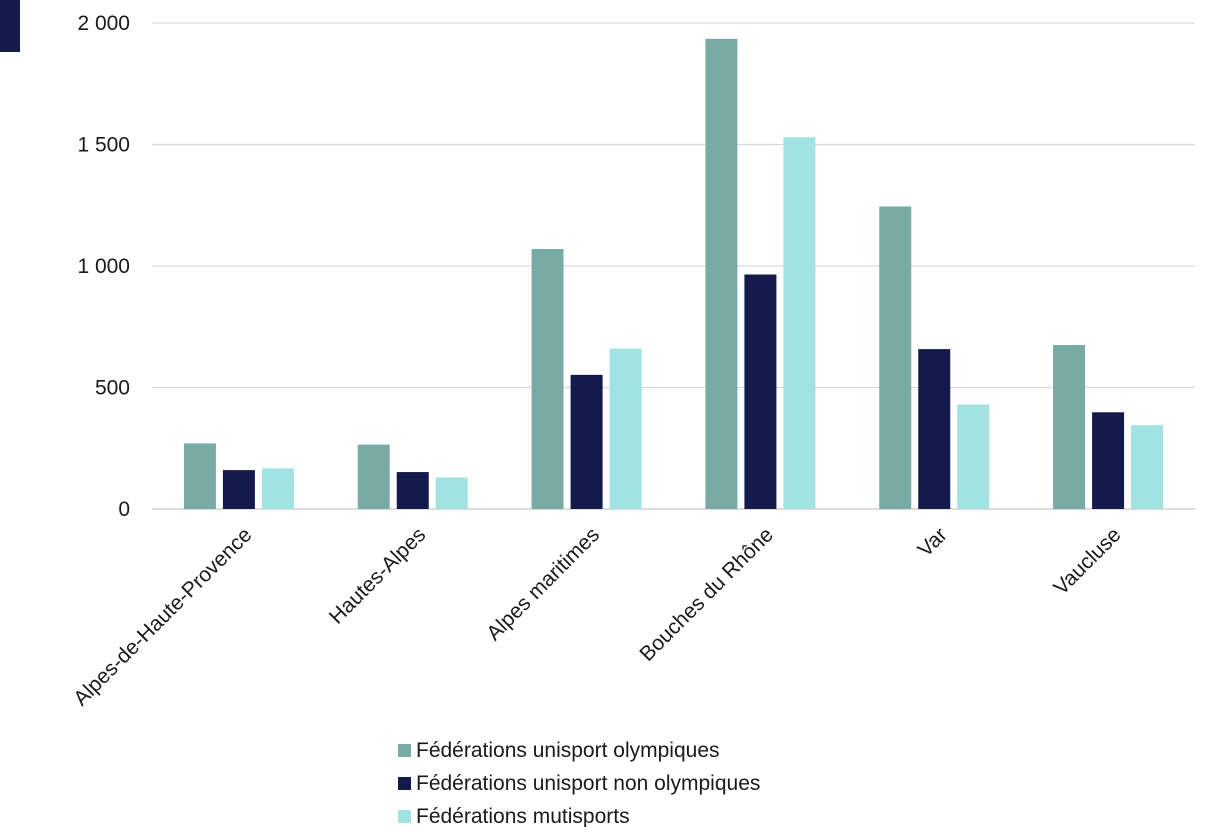 Image resolution: width=1215 pixels, height=827 pixels. What do you see at coordinates (568, 750) in the screenshot?
I see `legend-label-series-0: Fédérations unisport olympiques` at bounding box center [568, 750].